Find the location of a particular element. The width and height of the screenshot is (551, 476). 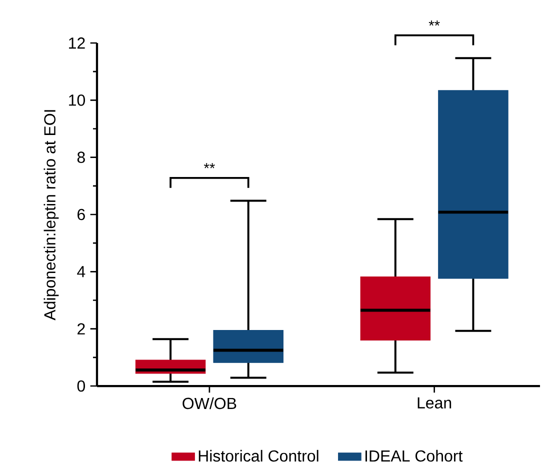

y-tick-label: 0 is located at coordinates (81, 386).